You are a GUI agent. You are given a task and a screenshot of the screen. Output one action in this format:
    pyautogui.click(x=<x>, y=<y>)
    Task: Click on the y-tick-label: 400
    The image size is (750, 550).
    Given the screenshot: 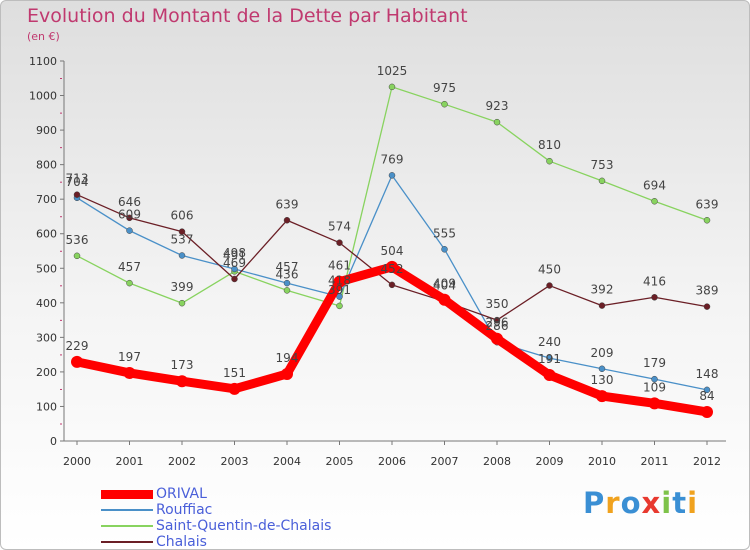 What is the action you would take?
    pyautogui.click(x=46, y=303)
    